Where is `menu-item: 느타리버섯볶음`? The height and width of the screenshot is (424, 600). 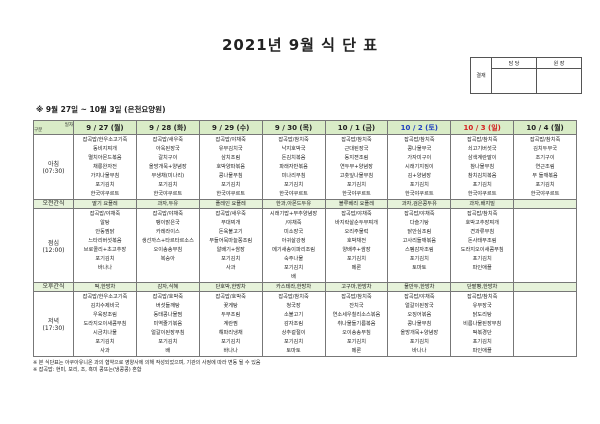 menu-item: 느타리버섯볶음 is located at coordinates (105, 241).